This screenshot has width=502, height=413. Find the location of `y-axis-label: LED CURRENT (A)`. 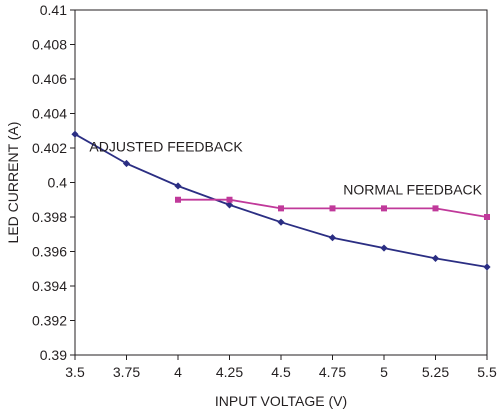

y-axis-label: LED CURRENT (A) is located at coordinates (13, 183).